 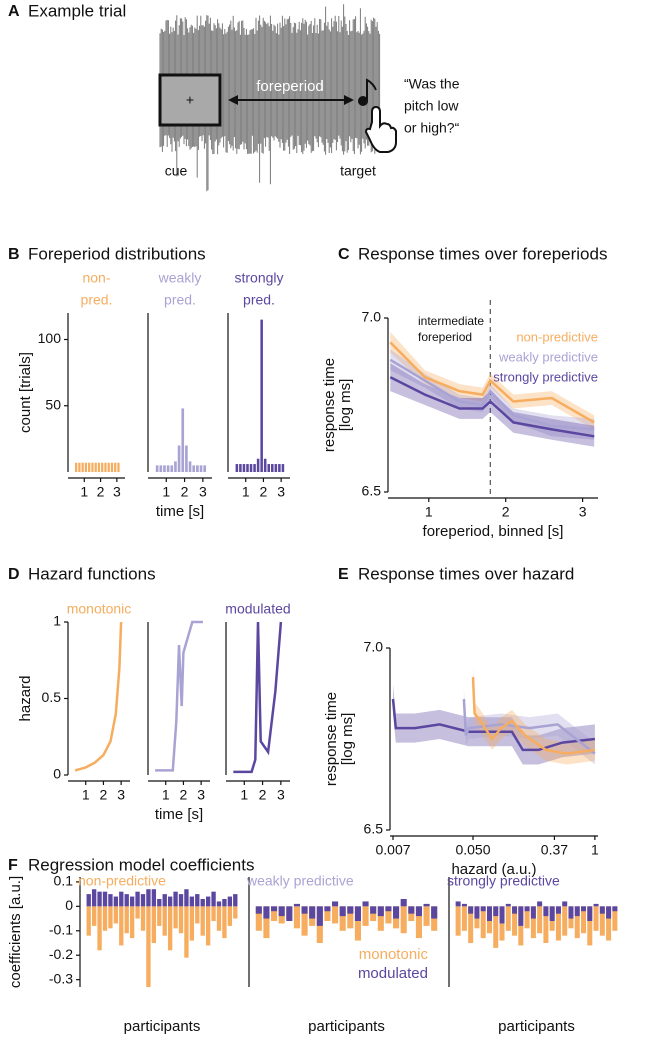 What do you see at coordinates (25, 392) in the screenshot?
I see `y-axis-label: count [trials]` at bounding box center [25, 392].